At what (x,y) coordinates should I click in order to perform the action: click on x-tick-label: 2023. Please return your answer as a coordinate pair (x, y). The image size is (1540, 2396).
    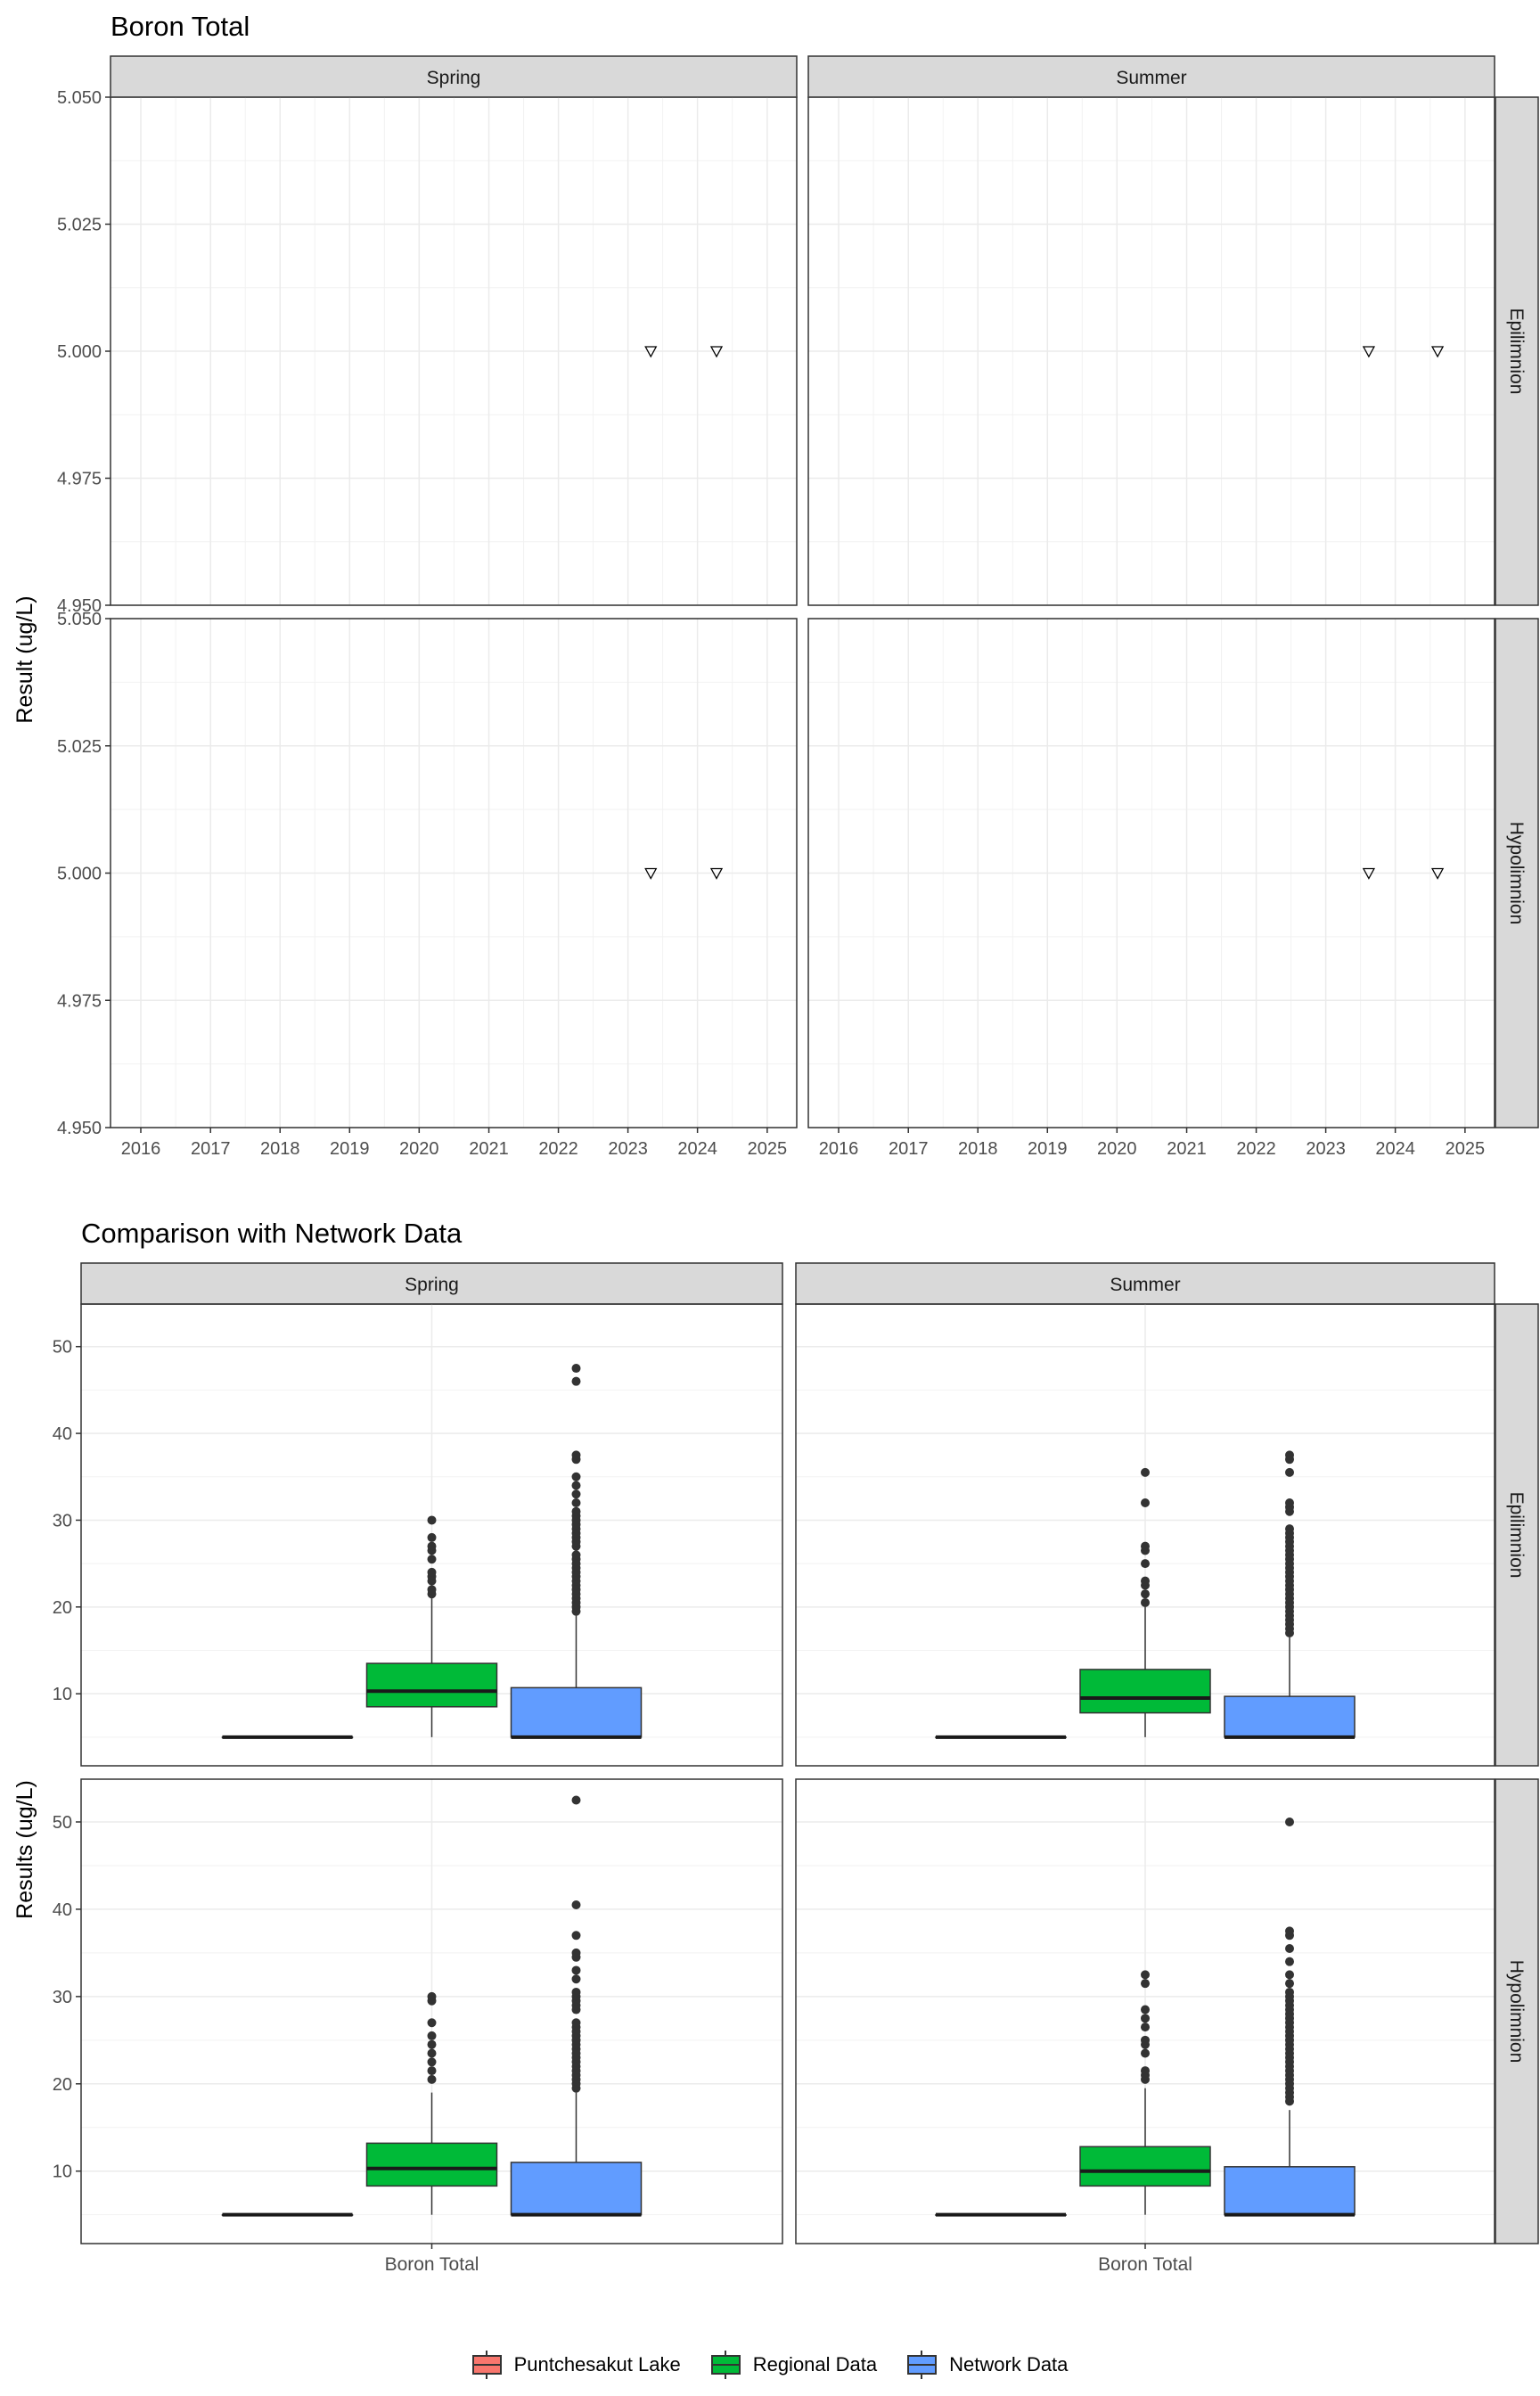
    Looking at the image, I should click on (1326, 1149).